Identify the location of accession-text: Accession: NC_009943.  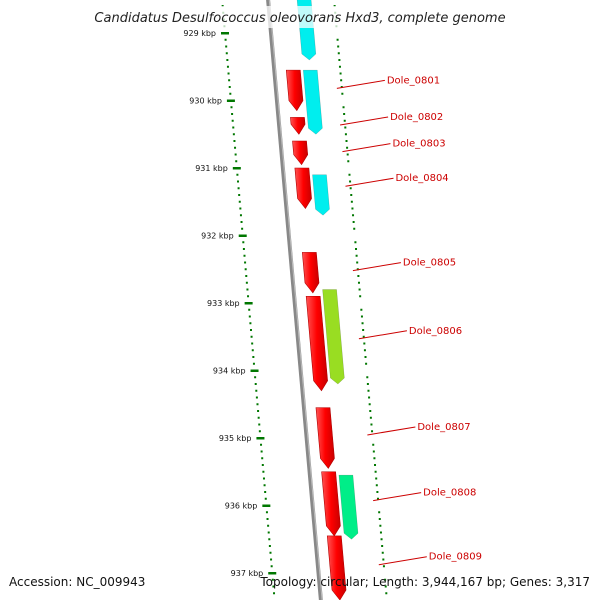
(77, 582).